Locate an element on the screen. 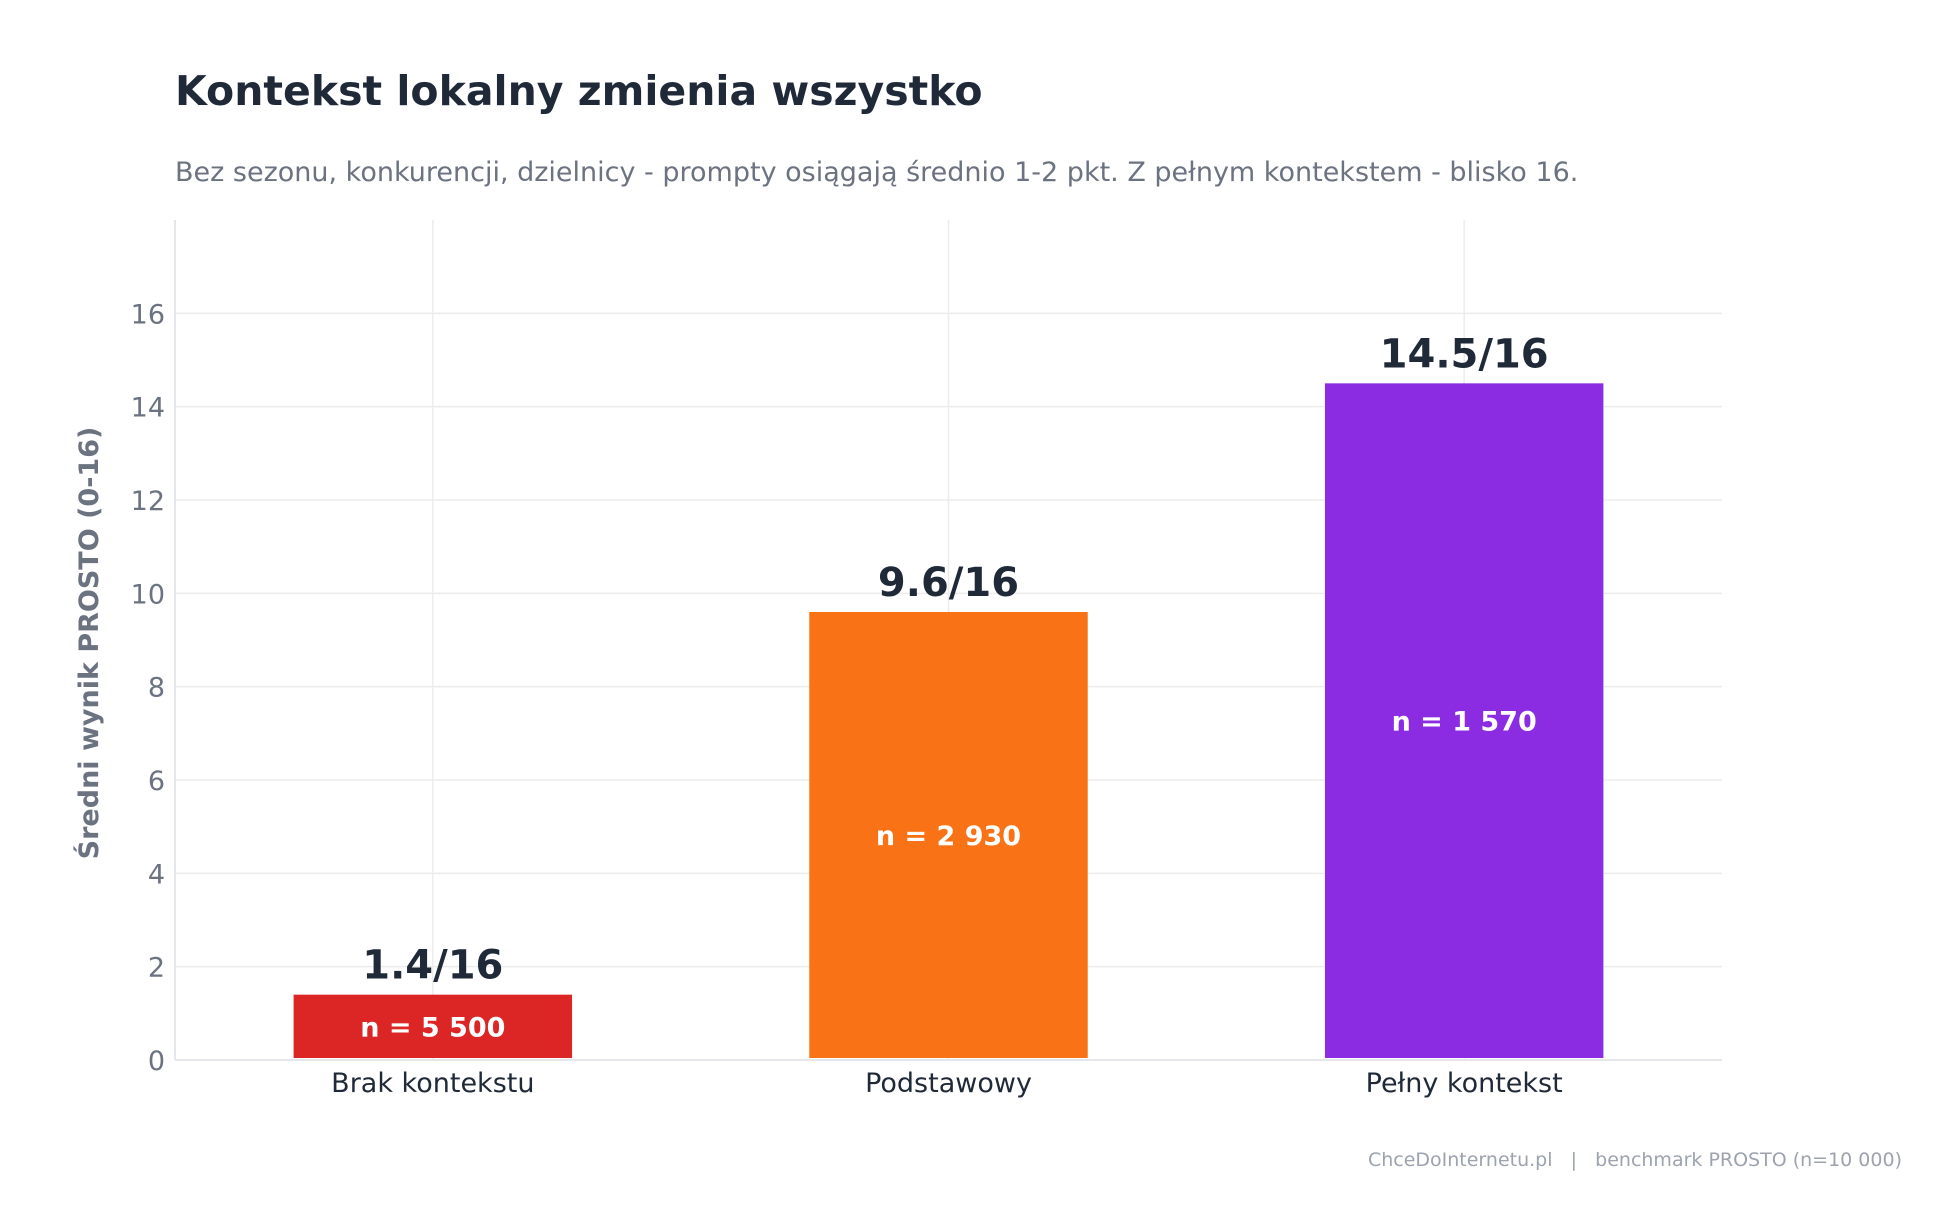  y-tick-label: 16 is located at coordinates (148, 314).